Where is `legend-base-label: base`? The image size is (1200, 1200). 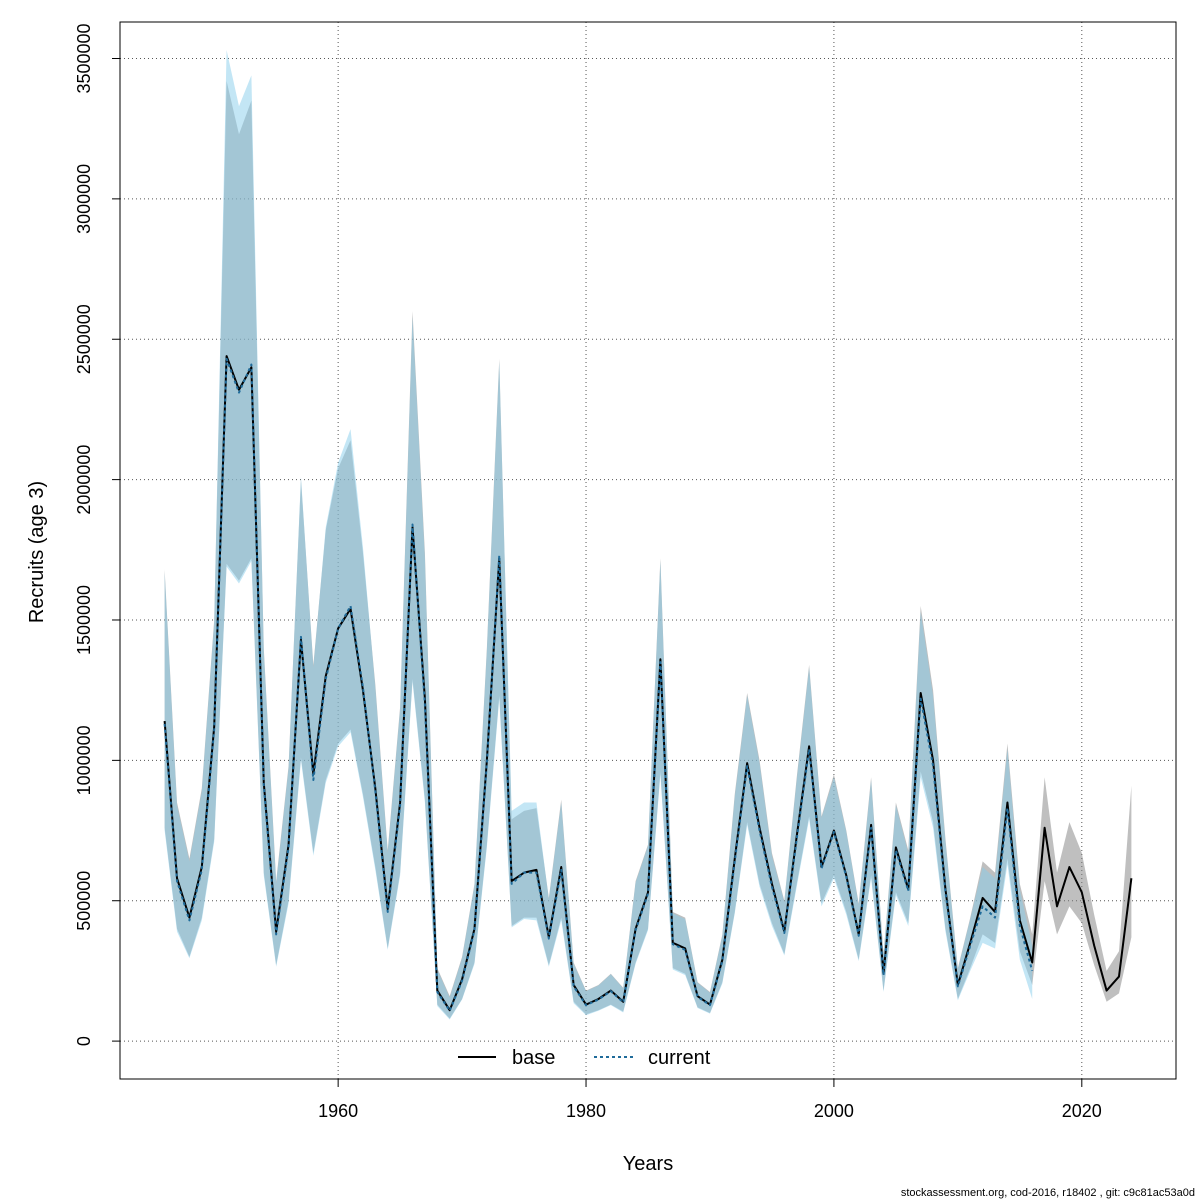
legend-base-label: base is located at coordinates (533, 1058).